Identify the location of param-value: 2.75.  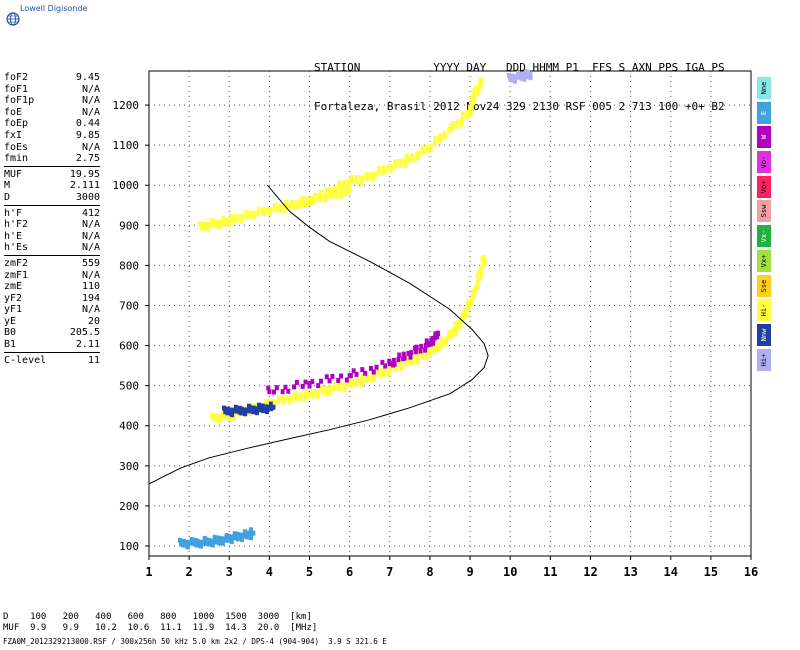
(87, 159).